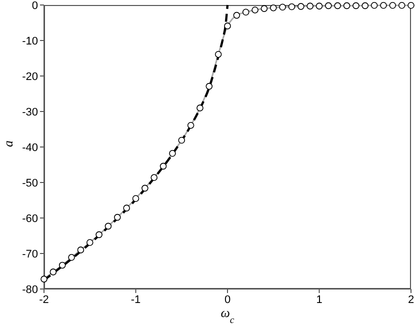 This screenshot has height=331, width=415. What do you see at coordinates (30, 112) in the screenshot?
I see `y-tick-label: -30` at bounding box center [30, 112].